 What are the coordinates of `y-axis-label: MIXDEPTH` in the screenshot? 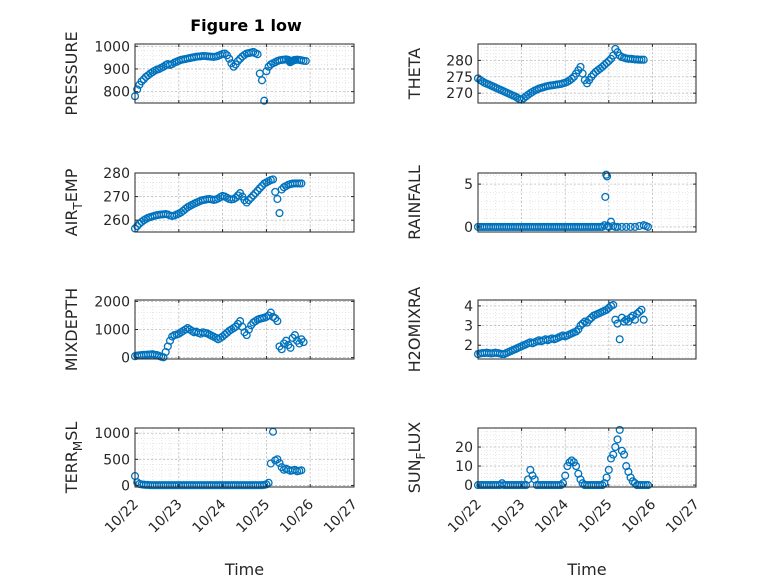 It's located at (71, 329).